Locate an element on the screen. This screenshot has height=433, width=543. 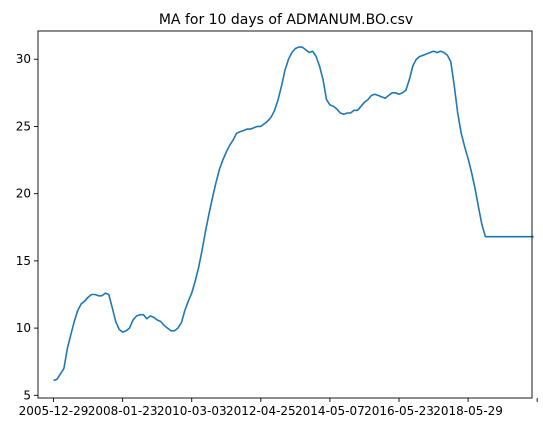
x-tick-label-4: 2014-05-07 is located at coordinates (330, 411).